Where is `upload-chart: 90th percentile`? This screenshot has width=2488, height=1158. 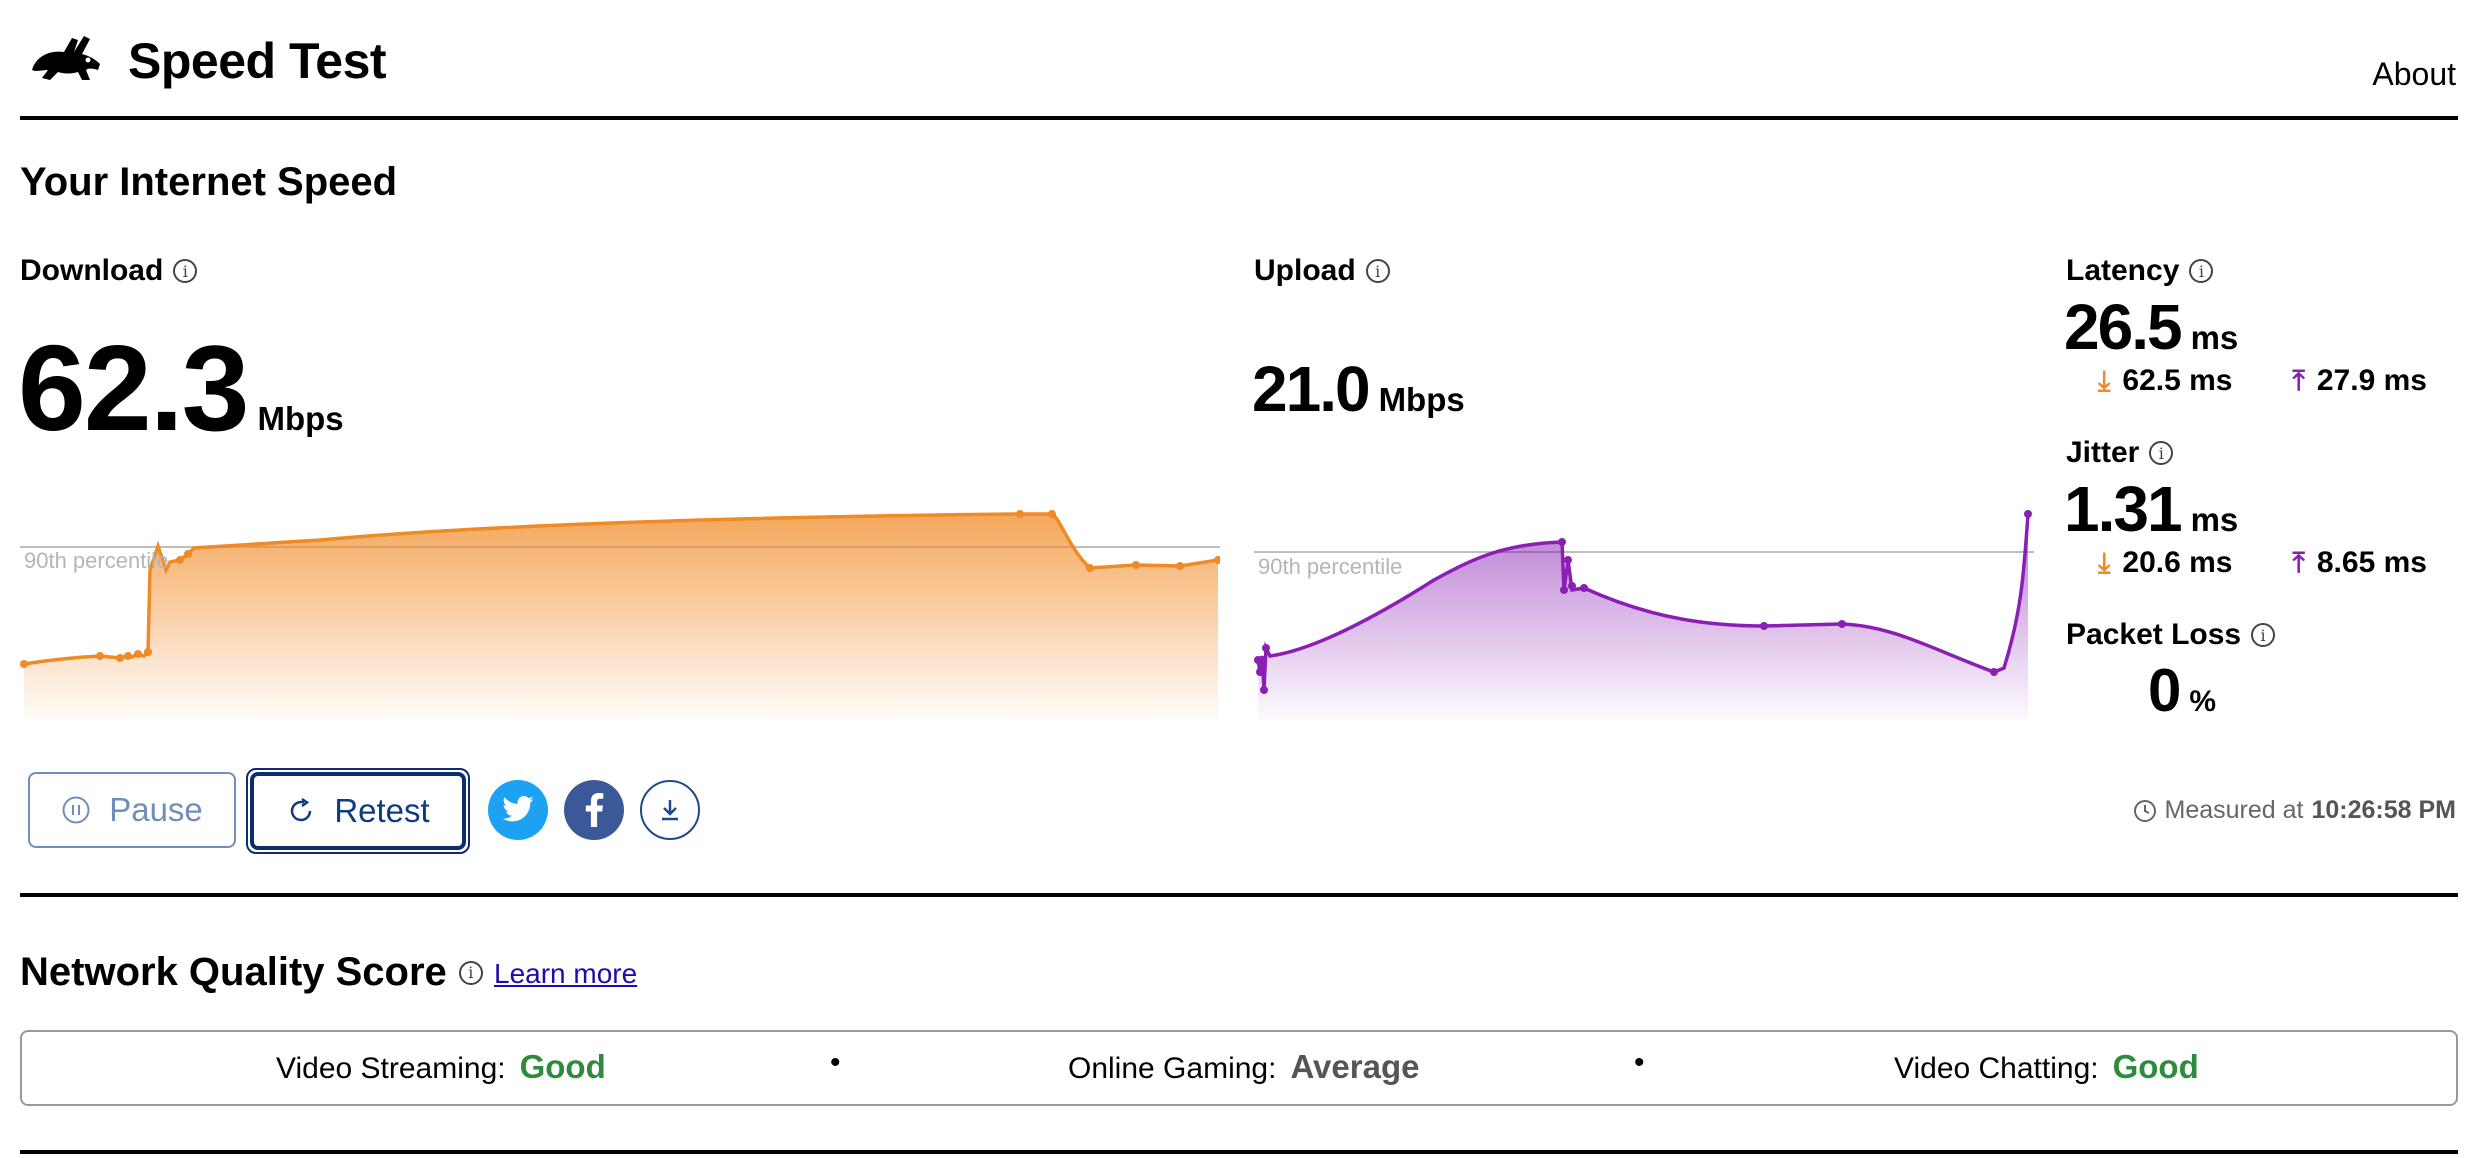
upload-chart: 90th percentile is located at coordinates (1644, 615).